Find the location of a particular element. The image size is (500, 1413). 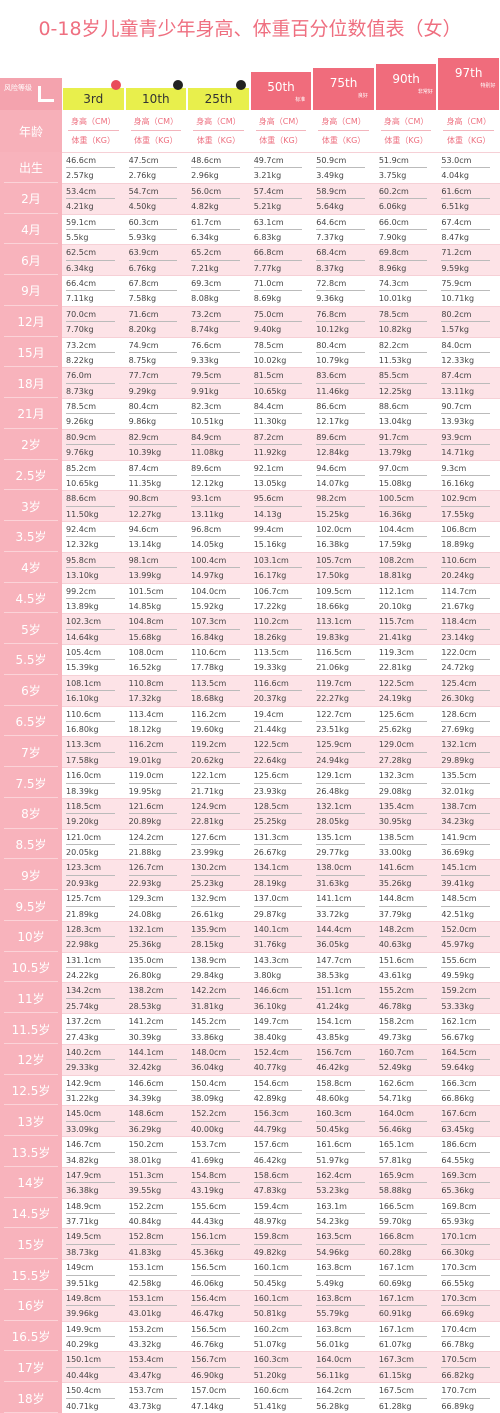

age-label: 5.5岁 is located at coordinates (31, 660).